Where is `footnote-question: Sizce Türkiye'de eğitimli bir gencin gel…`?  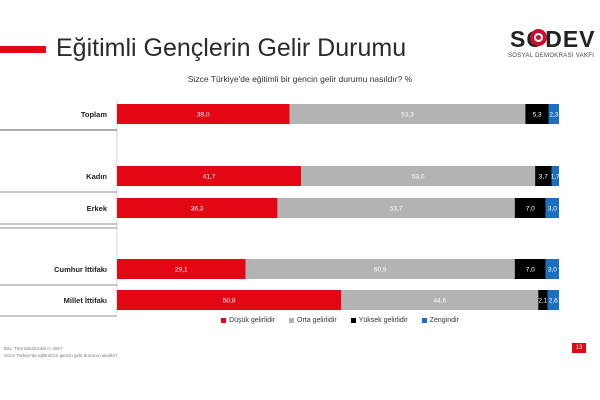
footnote-question: Sizce Türkiye'de eğitimli bir gencin gel… is located at coordinates (61, 355).